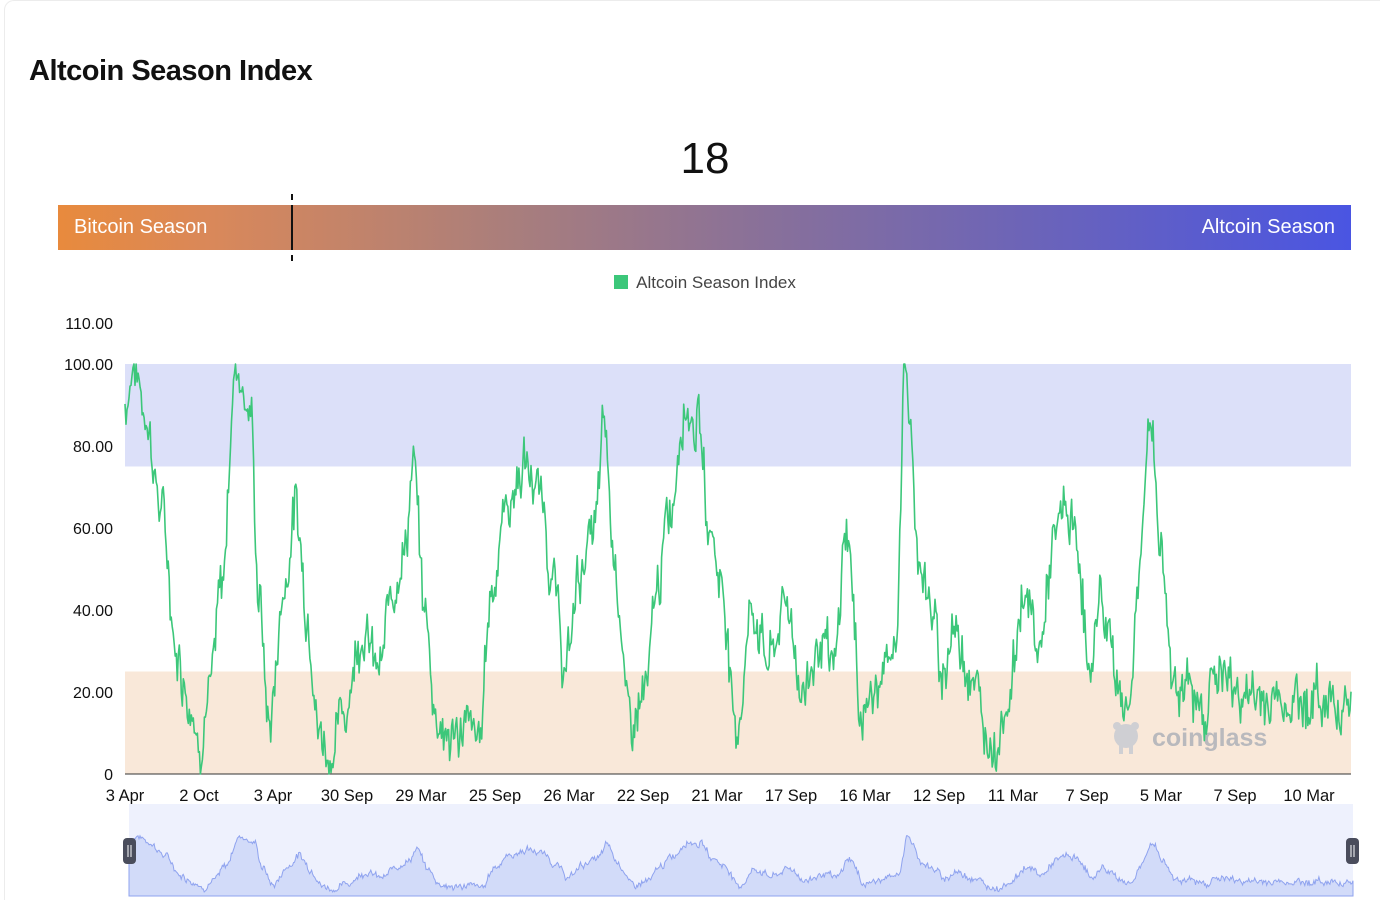 This screenshot has width=1380, height=900. Describe the element at coordinates (1352, 851) in the screenshot. I see `data-zoom-right-handle` at that location.